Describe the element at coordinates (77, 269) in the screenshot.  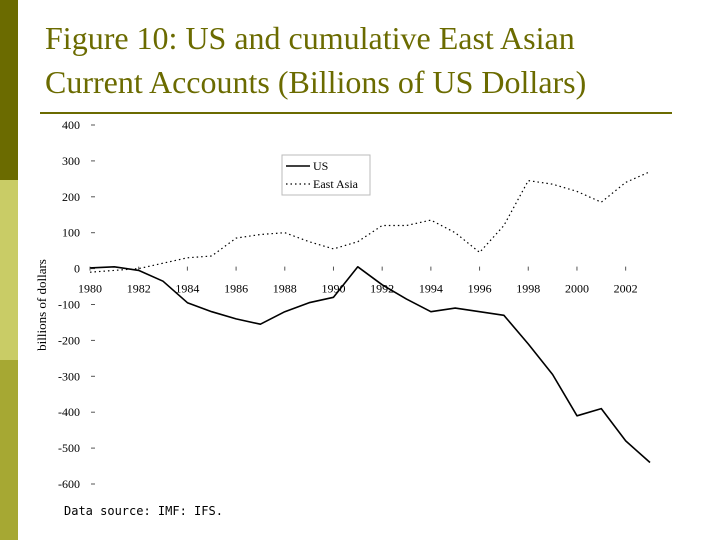
I see `y-tick-label: 0` at that location.